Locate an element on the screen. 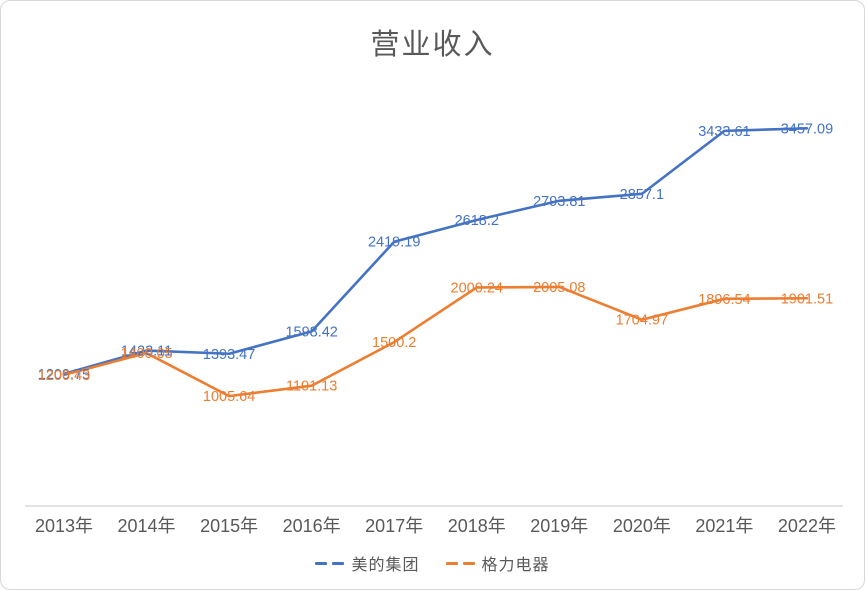 The width and height of the screenshot is (865, 590). data-label: 2000.24 is located at coordinates (477, 288).